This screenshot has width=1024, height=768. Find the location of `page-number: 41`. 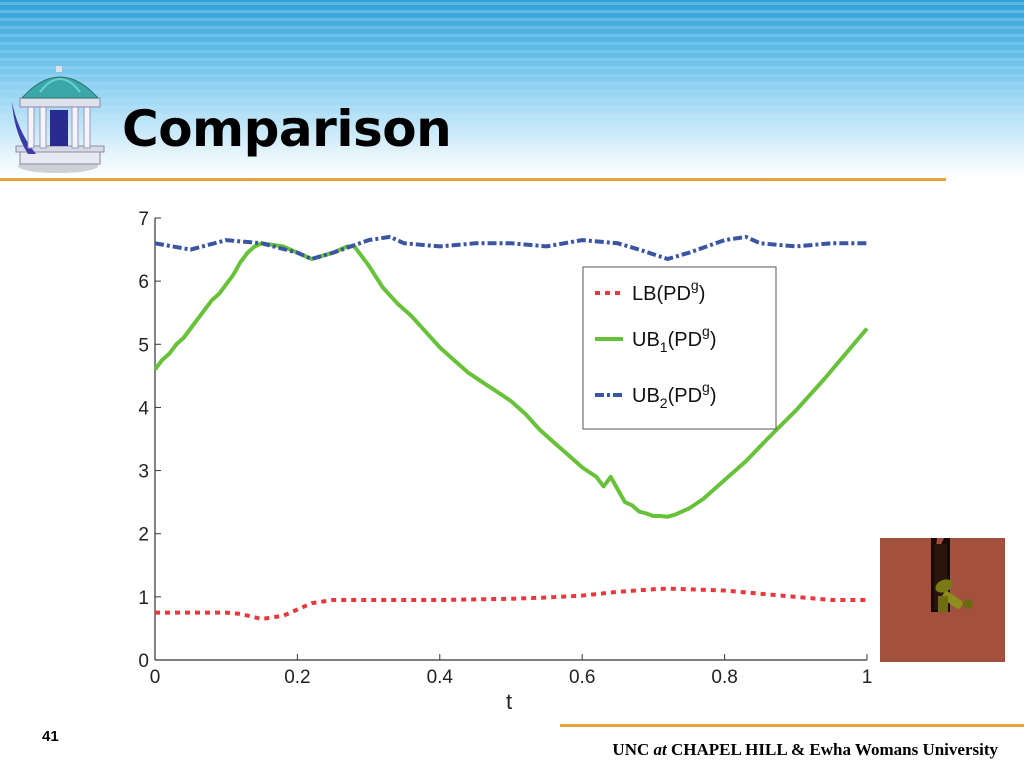

page-number: 41 is located at coordinates (50, 736).